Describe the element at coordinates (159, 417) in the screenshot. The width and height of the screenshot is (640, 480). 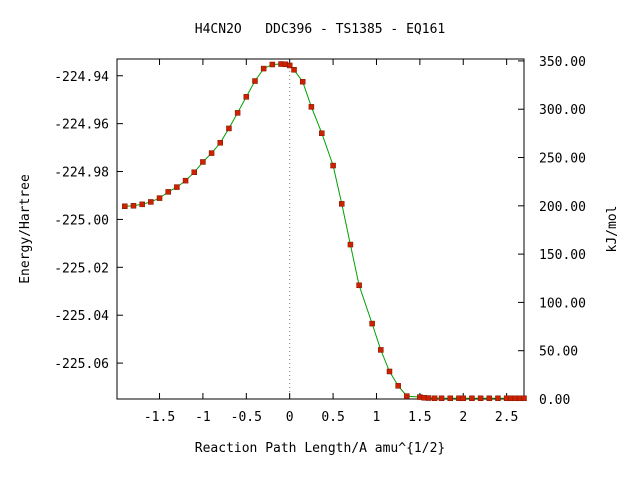
I see `x-tick-label: -1.5` at that location.